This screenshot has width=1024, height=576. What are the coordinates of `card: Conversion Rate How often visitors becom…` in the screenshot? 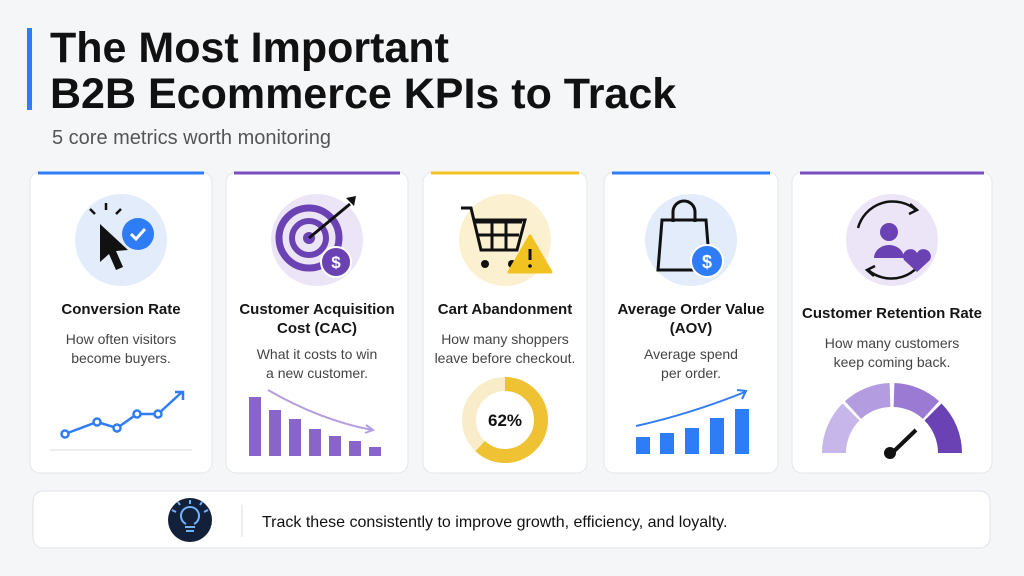 It's located at (121, 322).